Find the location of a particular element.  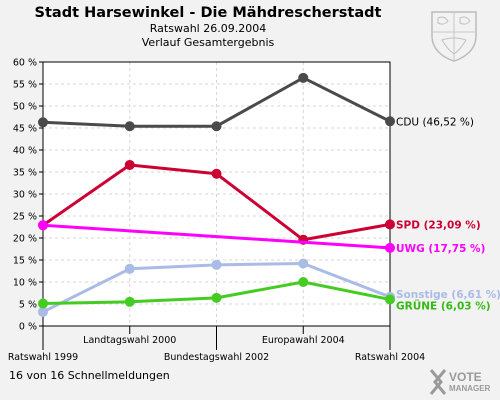

y-tick-label: 0 % is located at coordinates (28, 327).